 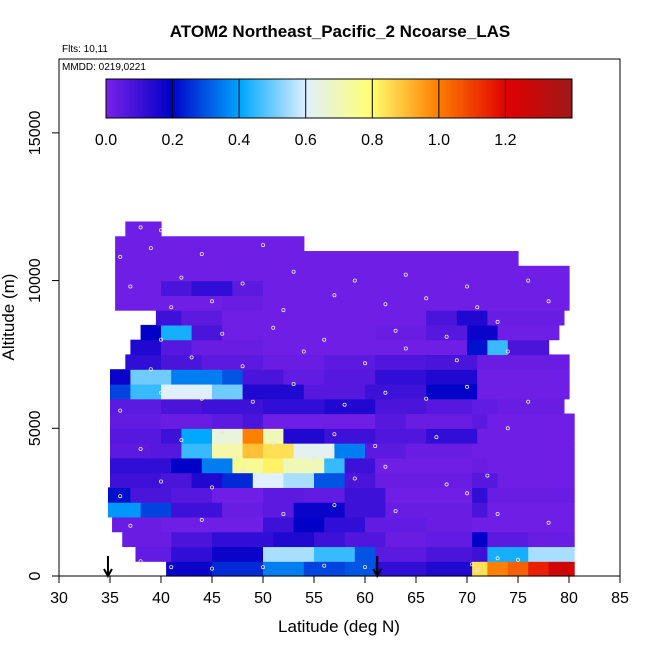 I want to click on colorbar: 0.0 0.2 0.4 0.6 0.8 1.0 1.2, so click(x=334, y=113).